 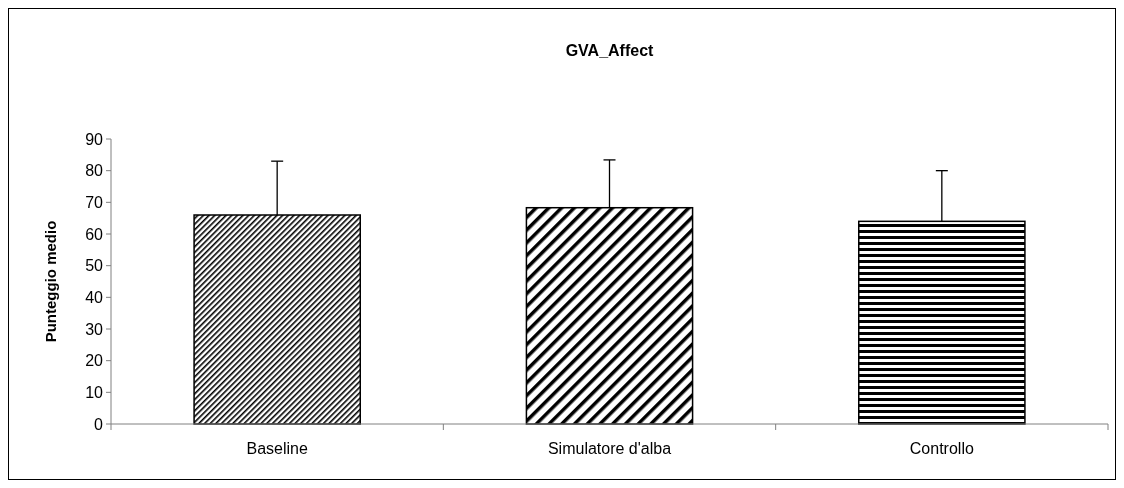 What do you see at coordinates (94, 202) in the screenshot?
I see `y-tick-label: 70` at bounding box center [94, 202].